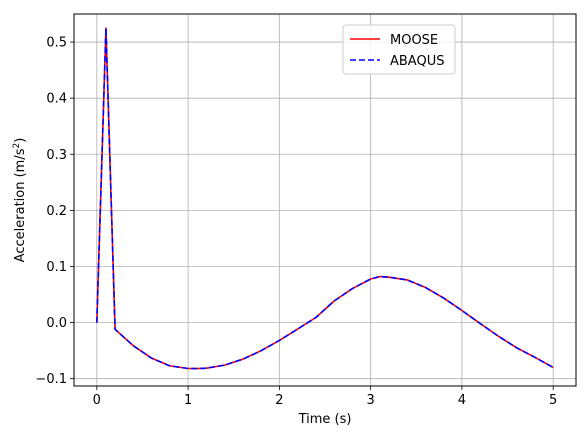 The width and height of the screenshot is (588, 436). Describe the element at coordinates (370, 400) in the screenshot. I see `x-tick-label: 3` at that location.